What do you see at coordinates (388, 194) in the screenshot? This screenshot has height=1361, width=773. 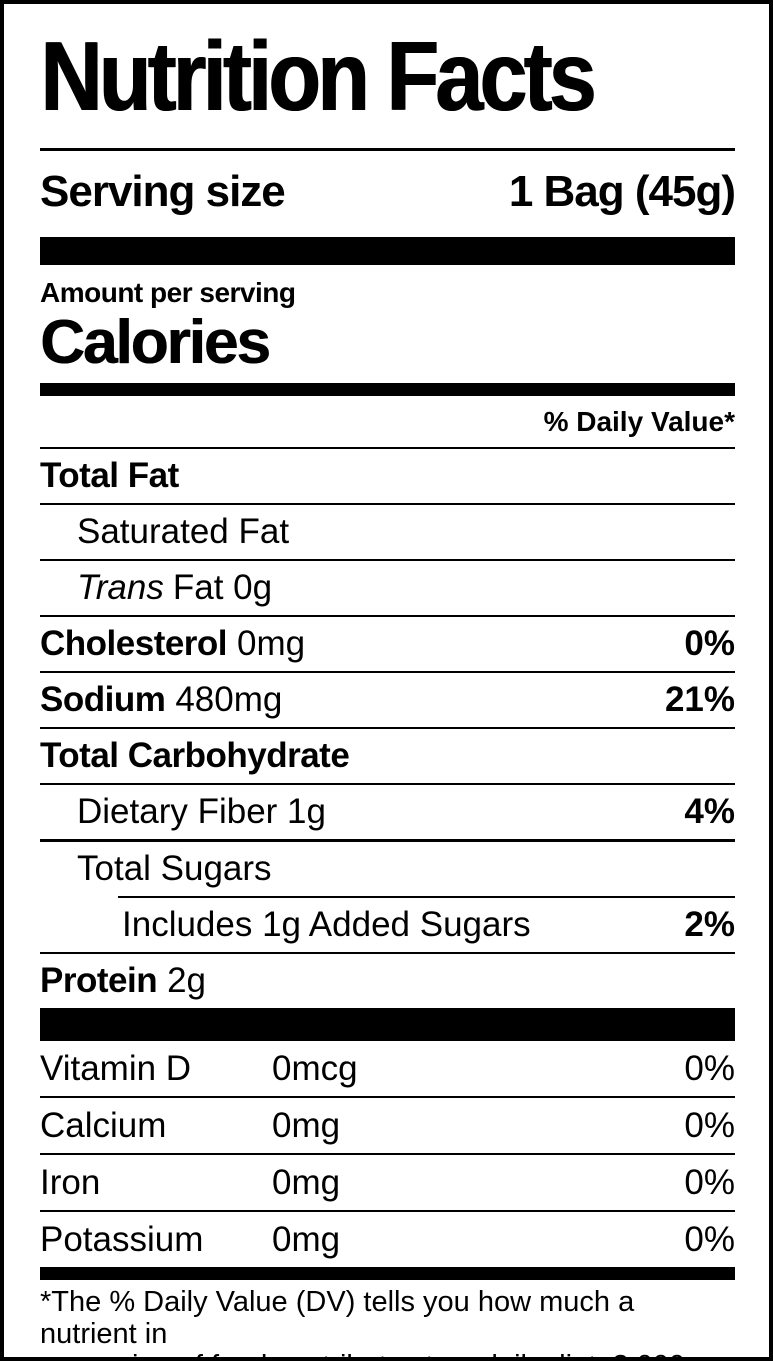 I see `serving-size-row: Serving size 1 Bag (45g)` at bounding box center [388, 194].